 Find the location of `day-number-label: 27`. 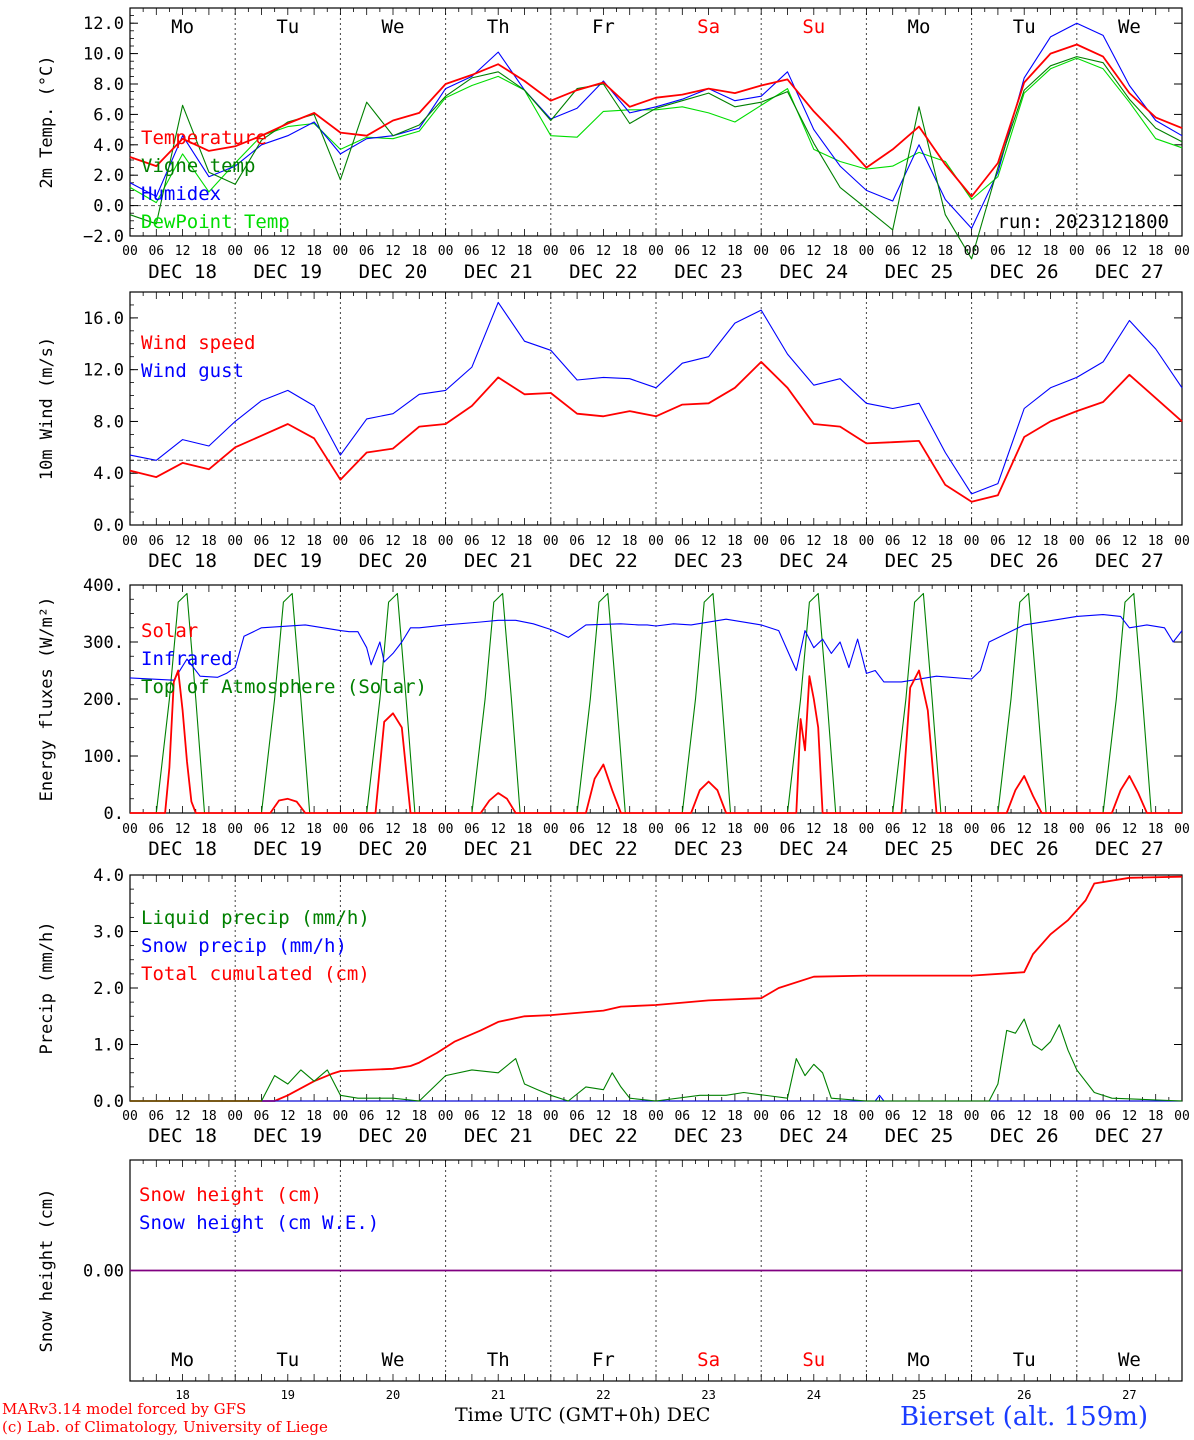

day-number-label: 27 is located at coordinates (1129, 1395).